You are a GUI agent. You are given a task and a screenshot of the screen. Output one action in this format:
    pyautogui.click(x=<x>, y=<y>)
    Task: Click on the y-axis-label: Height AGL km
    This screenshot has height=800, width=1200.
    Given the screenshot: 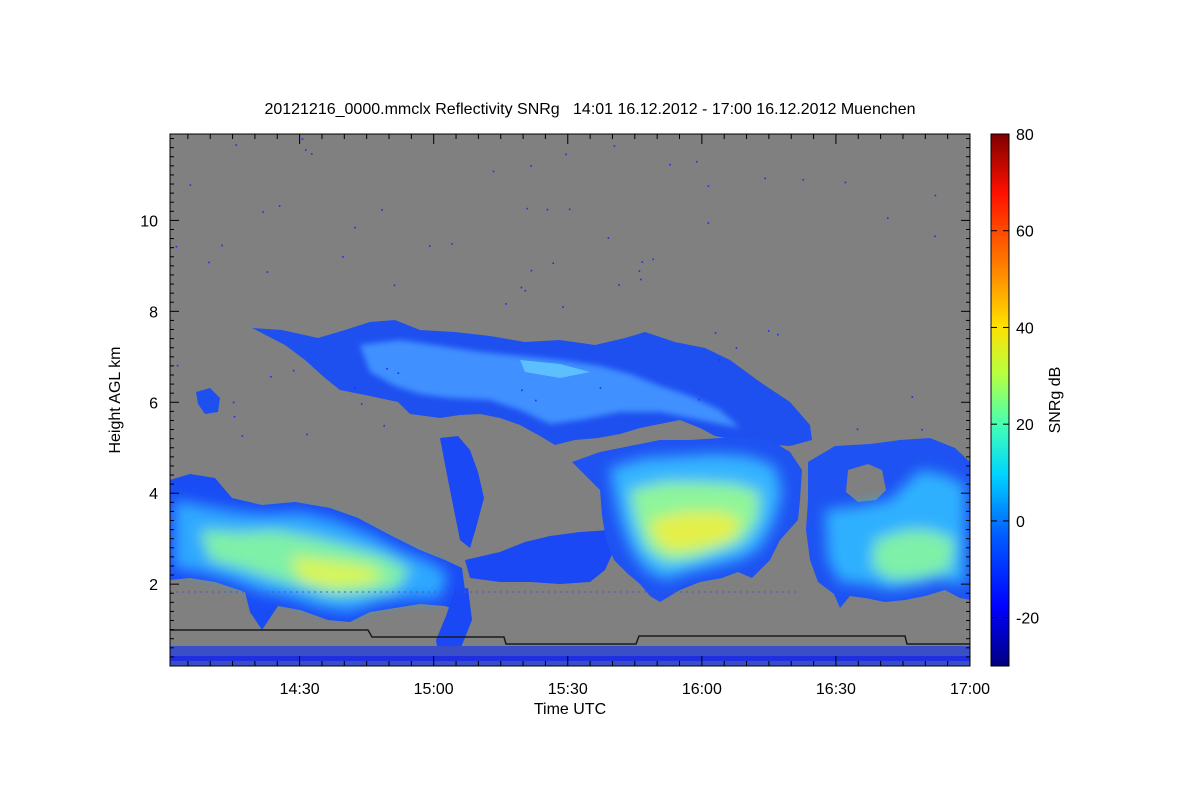 What is the action you would take?
    pyautogui.click(x=115, y=399)
    